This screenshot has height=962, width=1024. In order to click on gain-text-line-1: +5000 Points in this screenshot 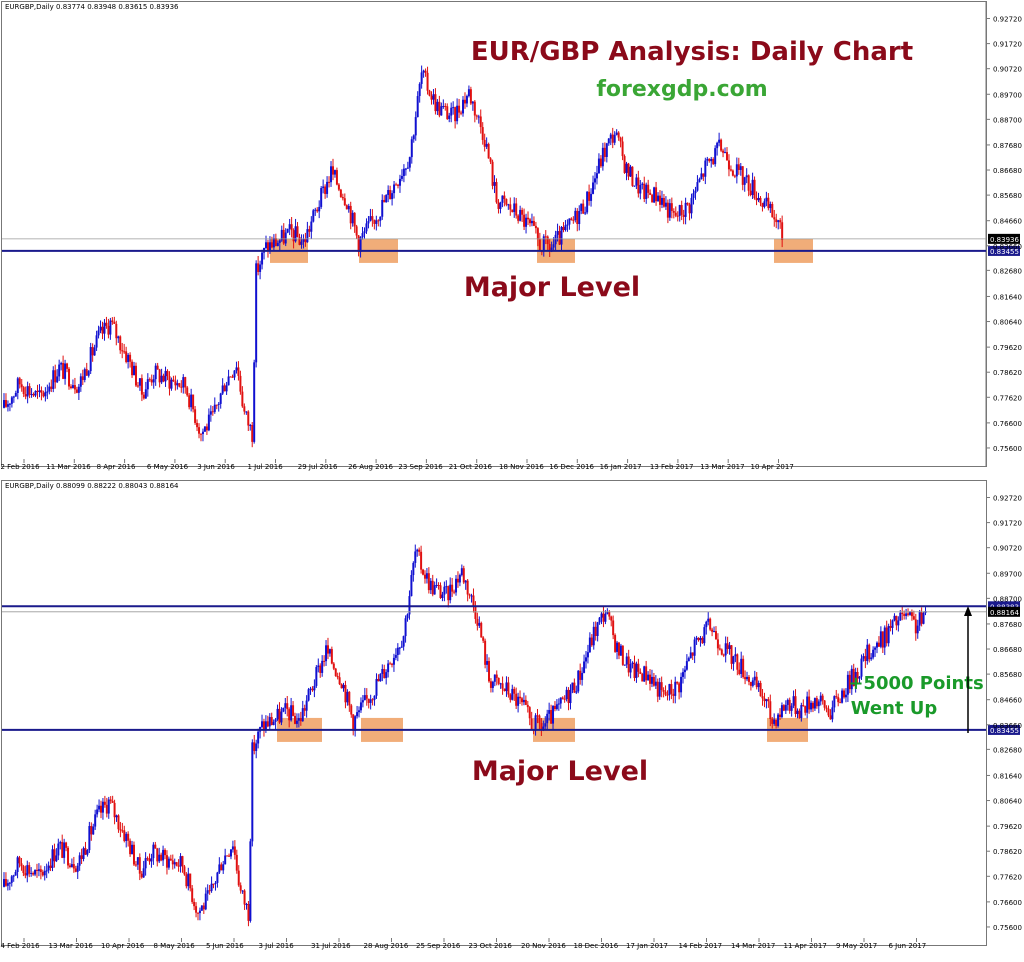, I will do `click(915, 683)`.